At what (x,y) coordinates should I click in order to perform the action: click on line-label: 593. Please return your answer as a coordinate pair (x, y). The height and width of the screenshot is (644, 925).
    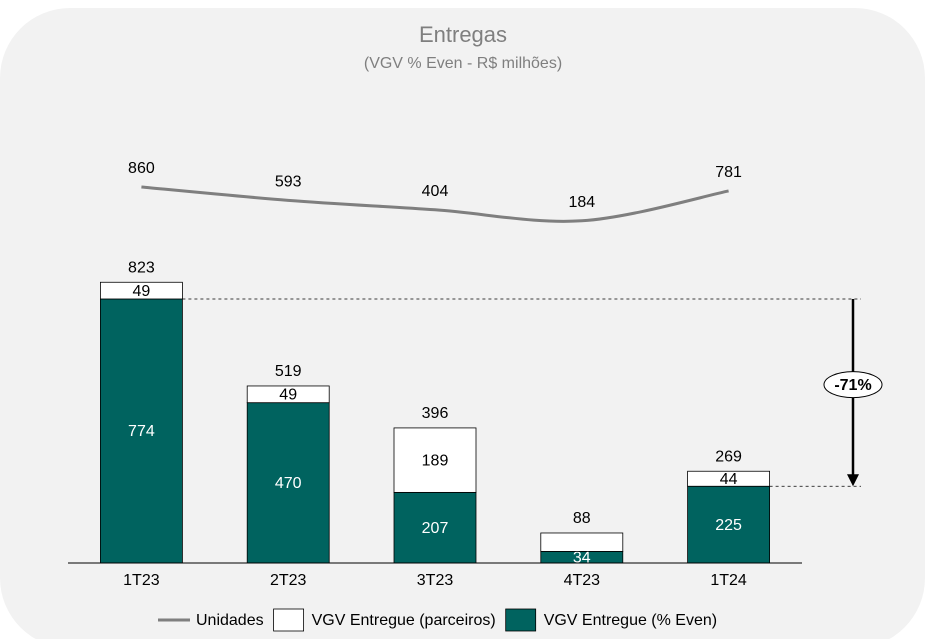
    Looking at the image, I should click on (288, 182).